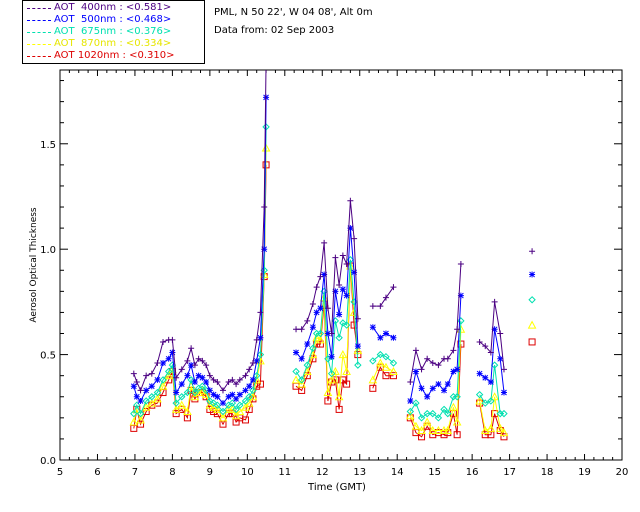 This screenshot has width=640, height=512. Describe the element at coordinates (247, 472) in the screenshot. I see `x-tick-label: 10` at that location.